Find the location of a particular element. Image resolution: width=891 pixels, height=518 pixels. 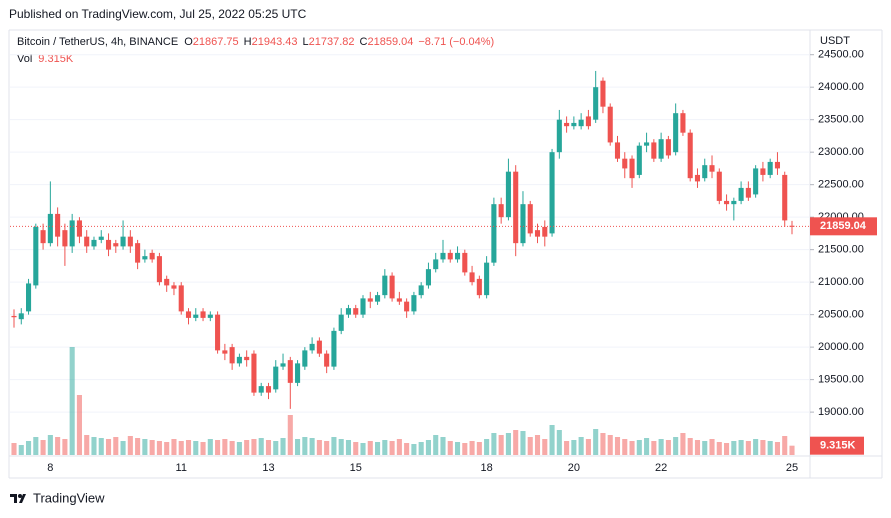

y-tick-label: 20000.00 is located at coordinates (841, 347).